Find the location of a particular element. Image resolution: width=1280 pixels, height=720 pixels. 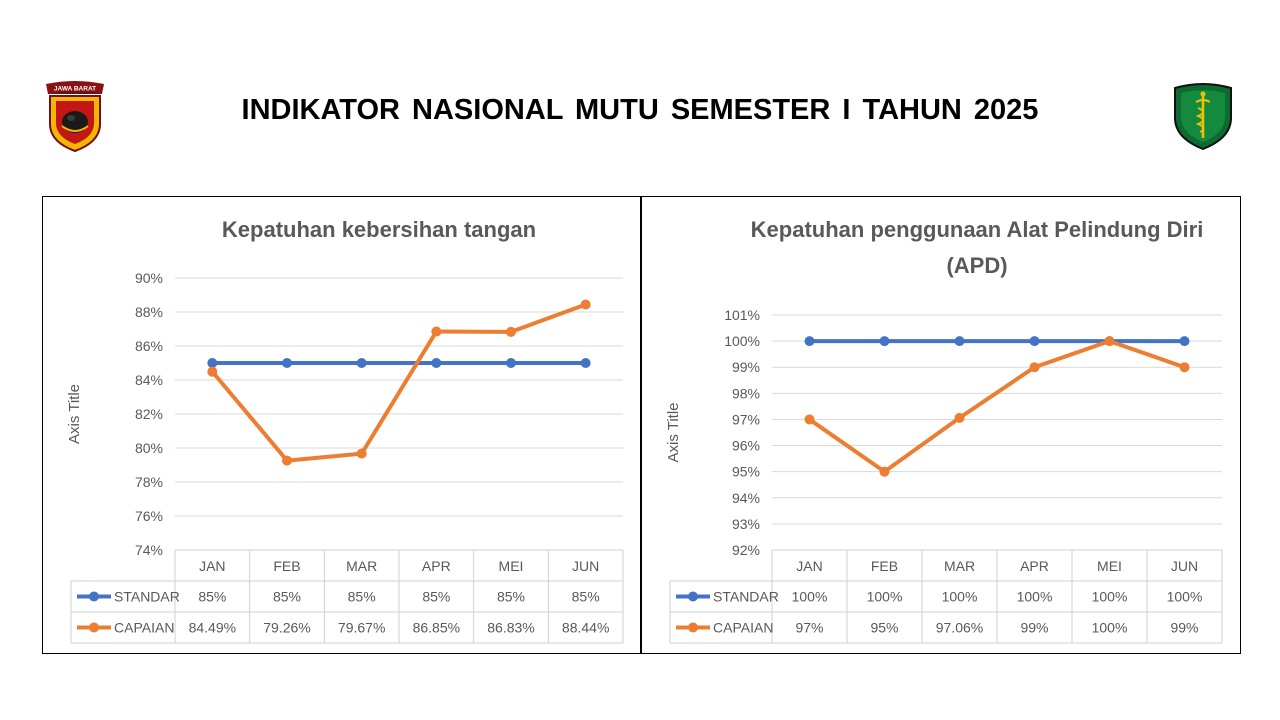

data-label: 86.83% is located at coordinates (510, 628).